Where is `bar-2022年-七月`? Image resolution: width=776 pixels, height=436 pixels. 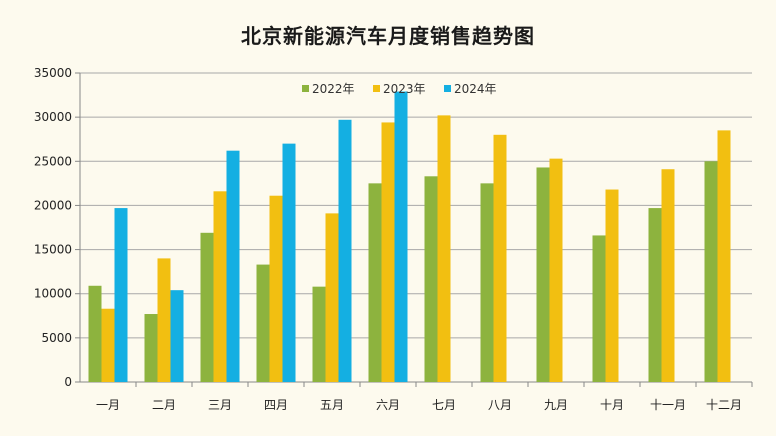
bar-2022年-七月 is located at coordinates (431, 279).